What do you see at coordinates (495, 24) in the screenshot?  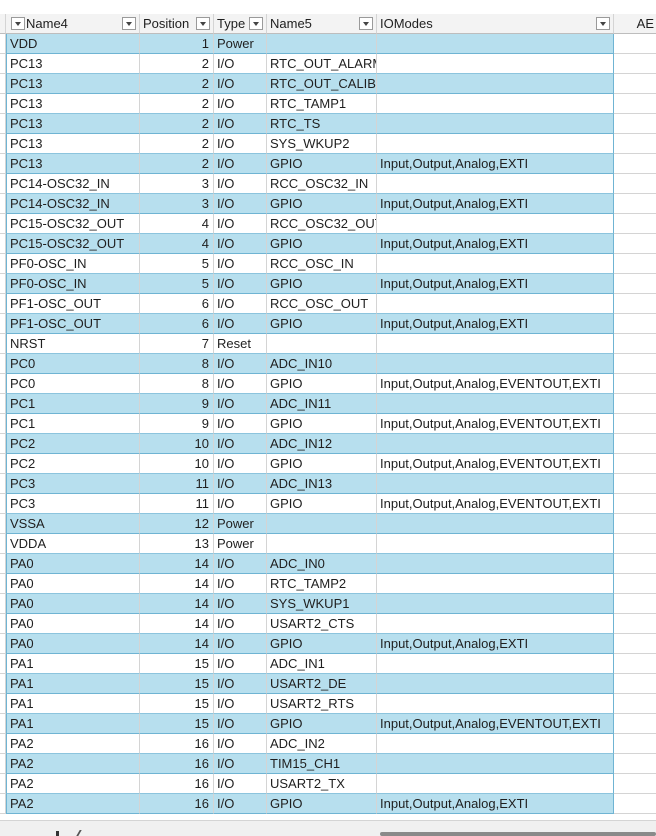 I see `header-iomodes: IOModes` at bounding box center [495, 24].